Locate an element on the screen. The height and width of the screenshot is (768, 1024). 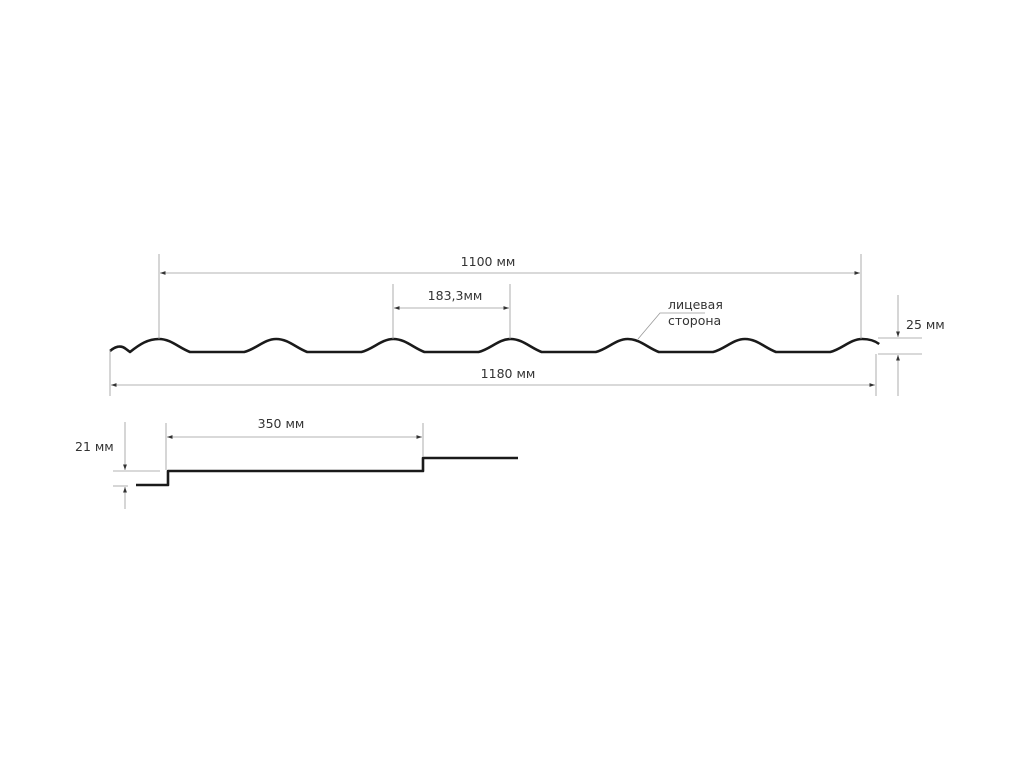
dimension-wave-pitch: 183,3мм is located at coordinates (451, 311).